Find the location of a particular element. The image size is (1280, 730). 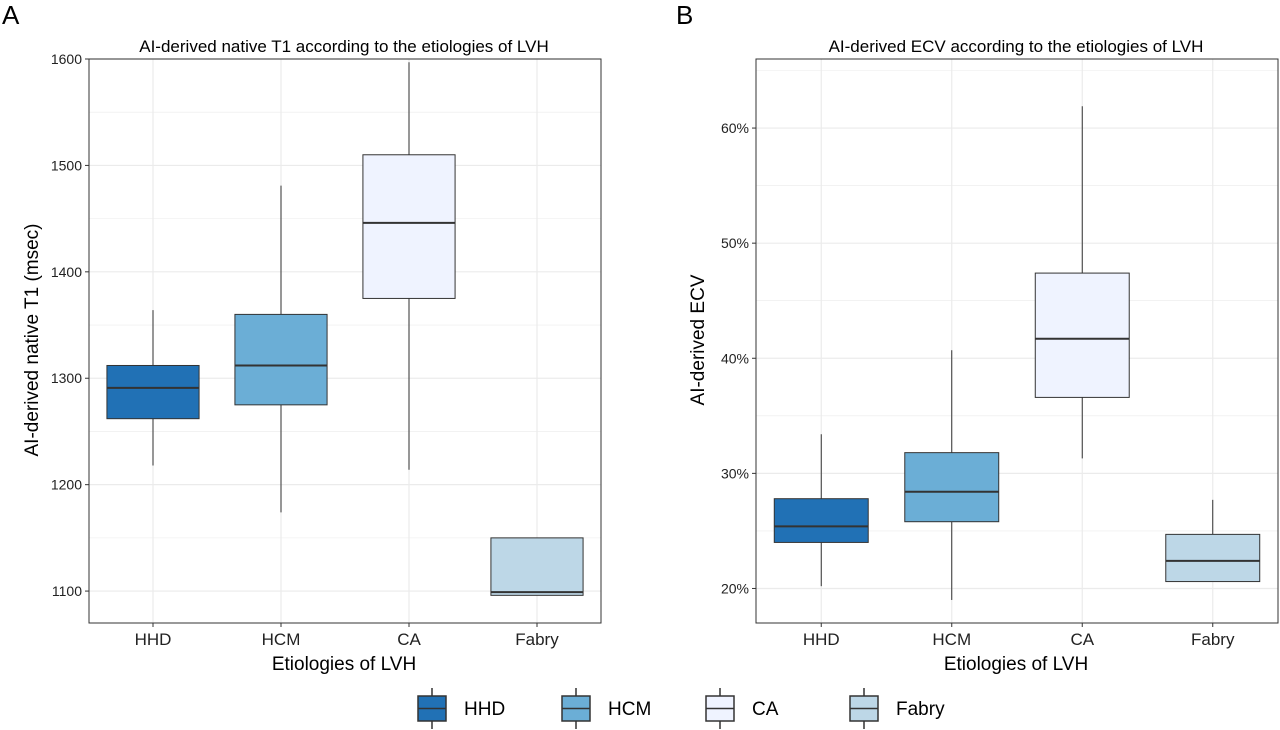

legend-label: CA is located at coordinates (765, 709).